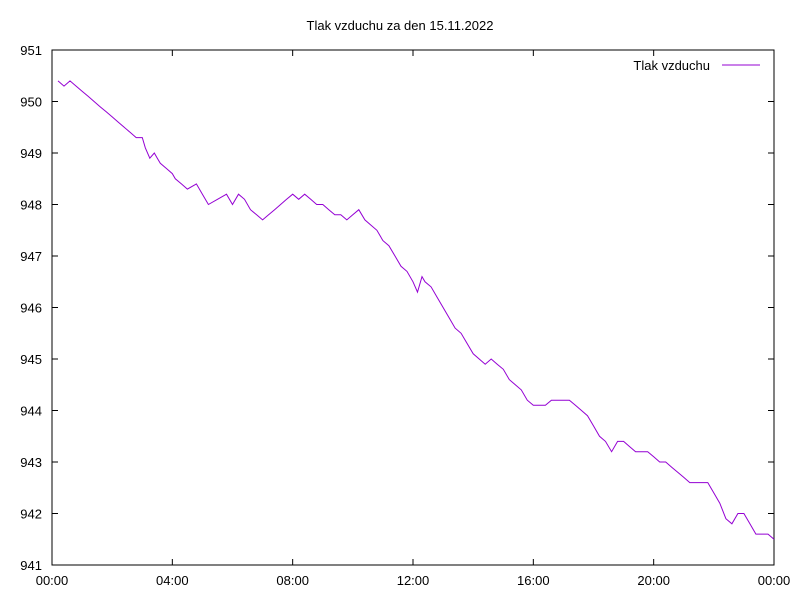 The height and width of the screenshot is (600, 800). I want to click on x-tick-label: 20:00, so click(653, 580).